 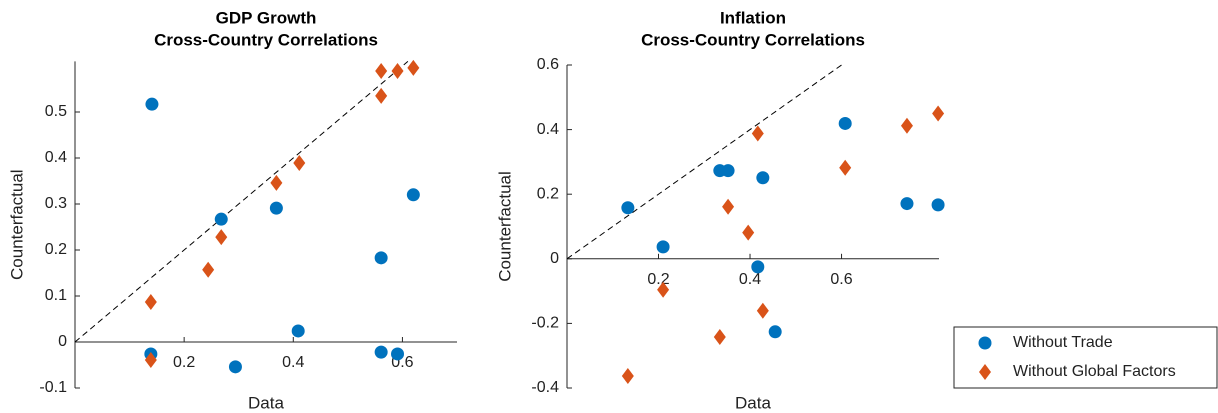 I want to click on x-tick-label: 0.6, so click(x=841, y=279).